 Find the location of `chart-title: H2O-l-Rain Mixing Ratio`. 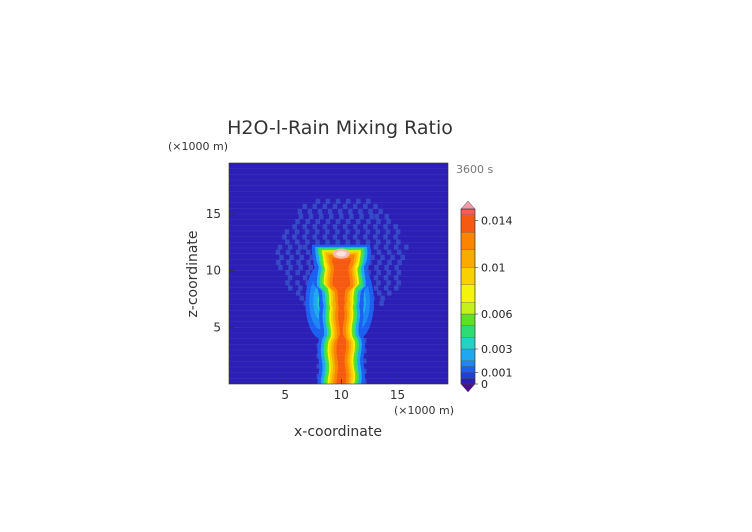

chart-title: H2O-l-Rain Mixing Ratio is located at coordinates (340, 128).